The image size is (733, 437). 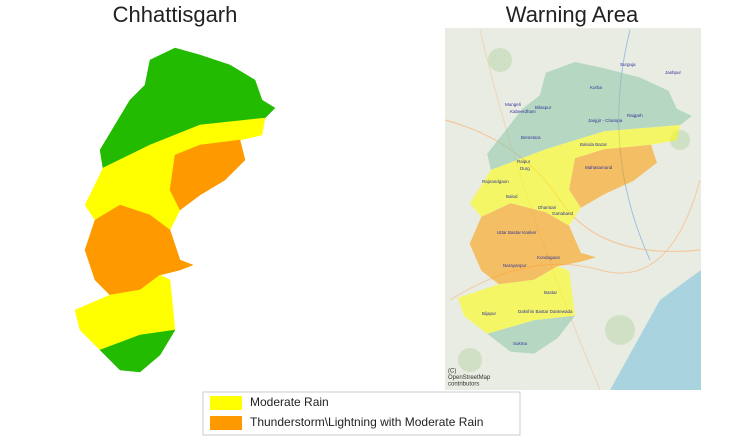 I want to click on district-label: Korba, so click(x=596, y=87).